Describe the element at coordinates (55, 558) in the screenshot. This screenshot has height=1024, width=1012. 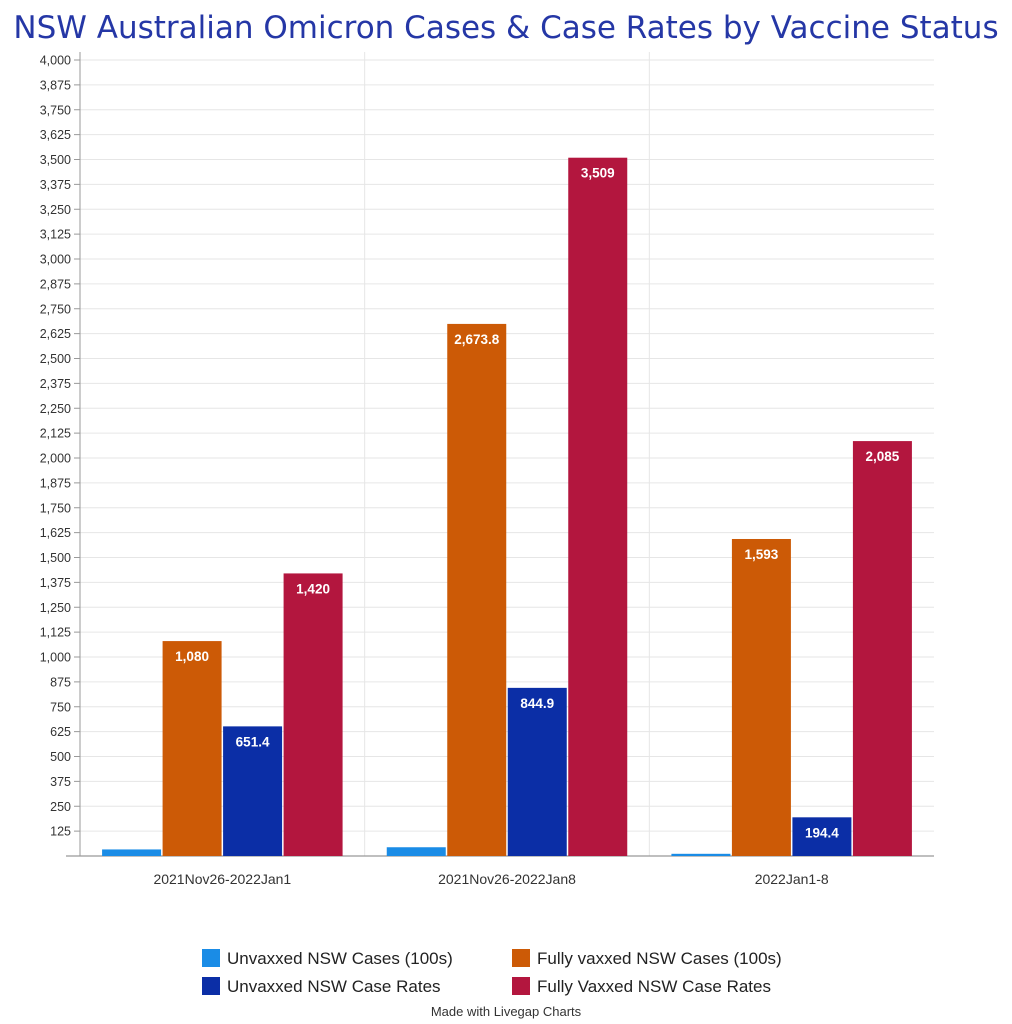
I see `y-tick-label: 1,500` at that location.